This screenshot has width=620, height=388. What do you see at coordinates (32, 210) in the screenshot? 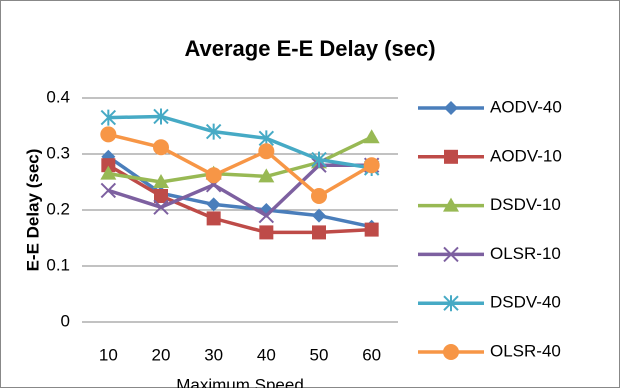
I see `y-axis-label: E-E Delay (sec)` at bounding box center [32, 210].